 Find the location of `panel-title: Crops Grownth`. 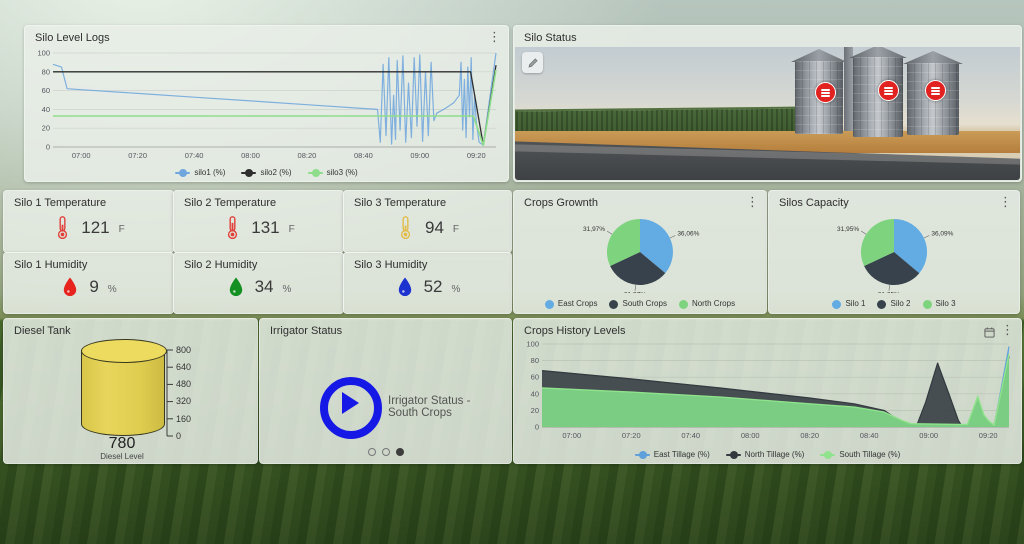

panel-title: Crops Grownth is located at coordinates (561, 203).